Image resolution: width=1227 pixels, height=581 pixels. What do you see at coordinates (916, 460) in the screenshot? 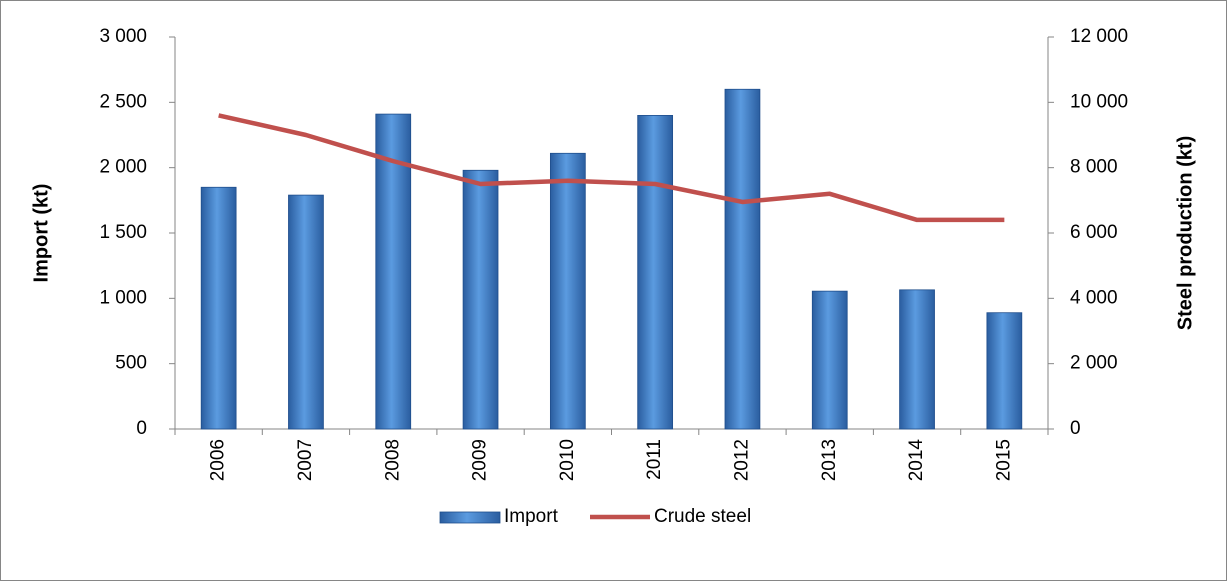
I see `x-tick-label: 2014` at bounding box center [916, 460].